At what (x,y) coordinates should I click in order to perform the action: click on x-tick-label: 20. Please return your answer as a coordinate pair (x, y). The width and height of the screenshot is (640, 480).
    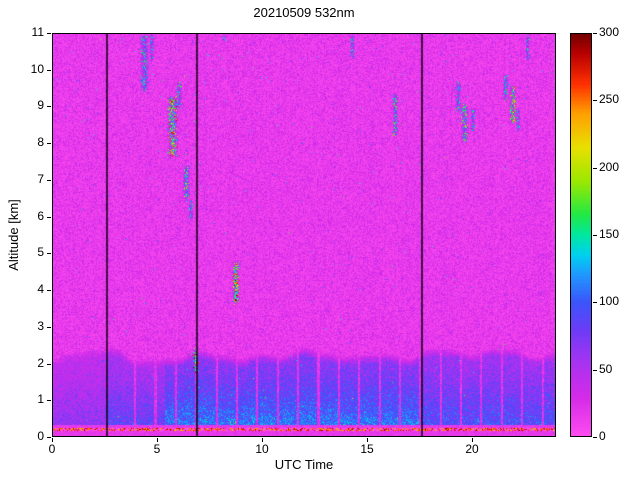
    Looking at the image, I should click on (472, 449).